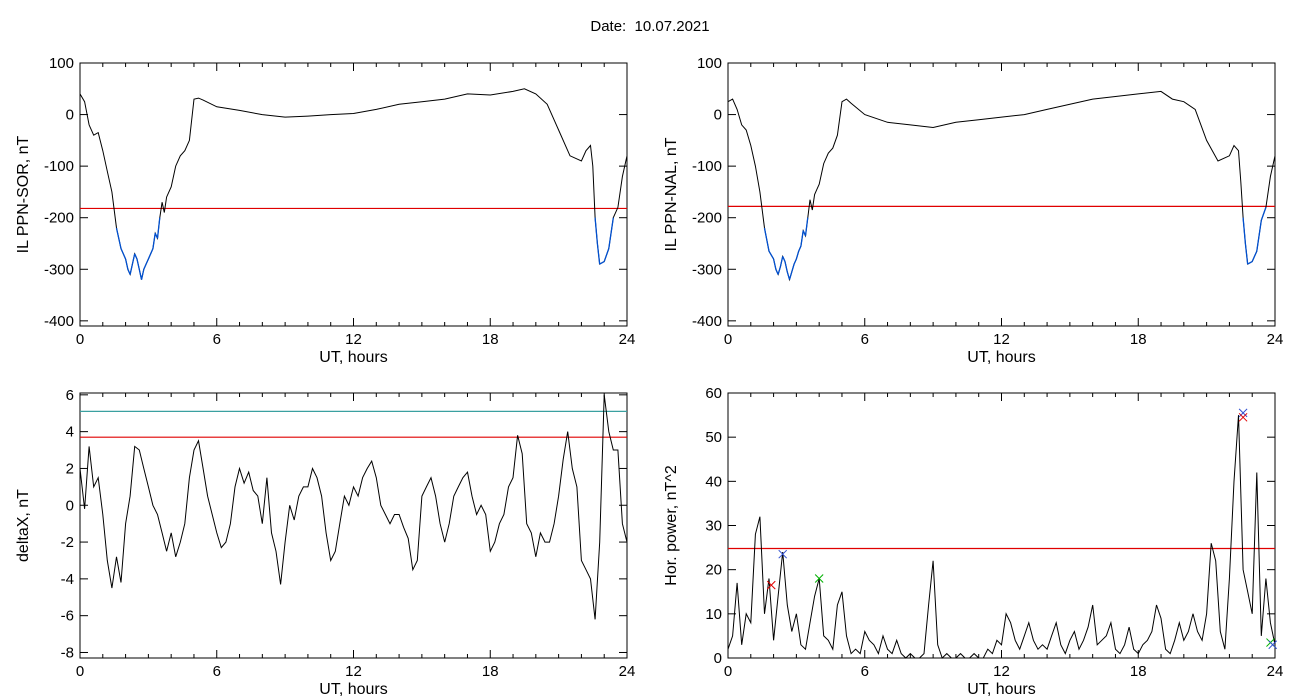  I want to click on y-tick-label: -2, so click(67, 542).